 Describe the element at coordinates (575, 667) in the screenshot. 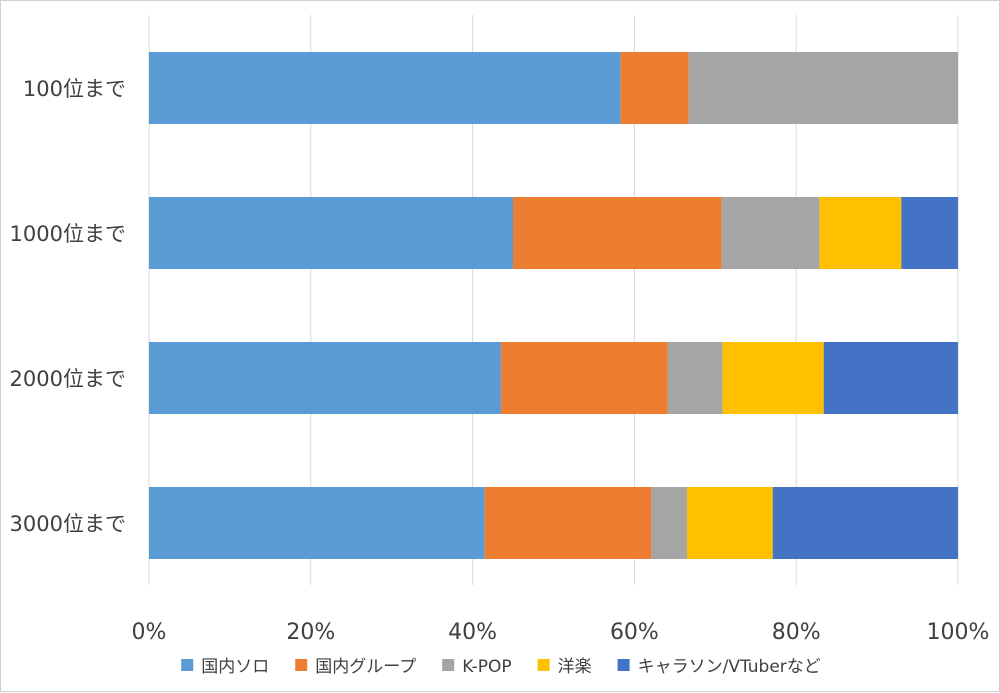

I see `legend-label: 洋楽` at that location.